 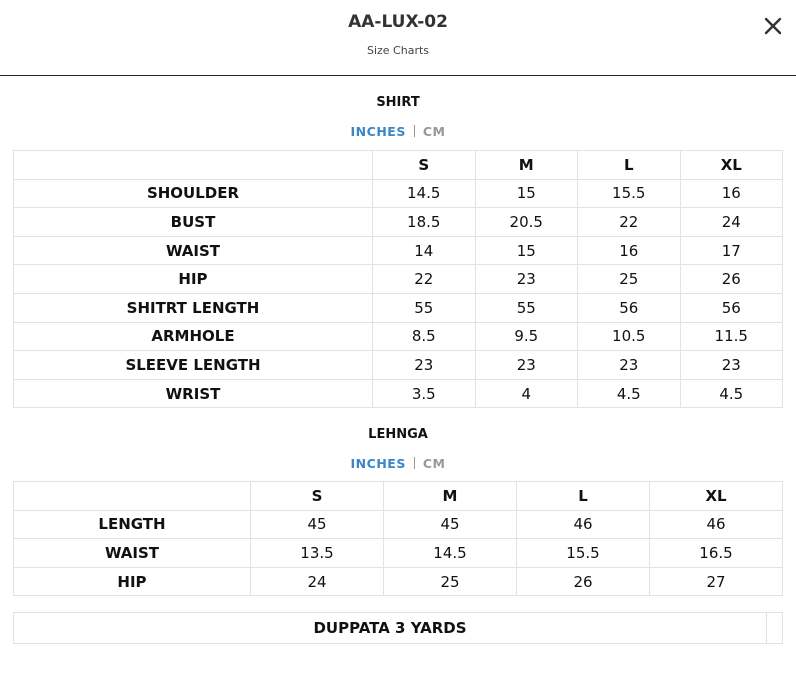 What do you see at coordinates (398, 75) in the screenshot?
I see `divider` at bounding box center [398, 75].